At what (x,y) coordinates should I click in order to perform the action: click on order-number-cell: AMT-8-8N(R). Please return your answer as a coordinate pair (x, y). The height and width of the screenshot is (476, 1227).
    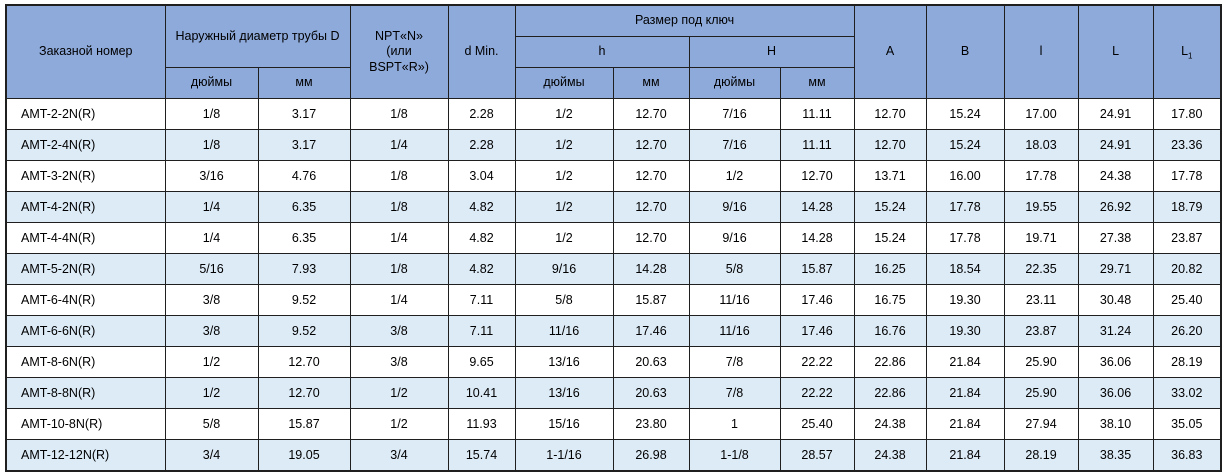
    Looking at the image, I should click on (85, 393).